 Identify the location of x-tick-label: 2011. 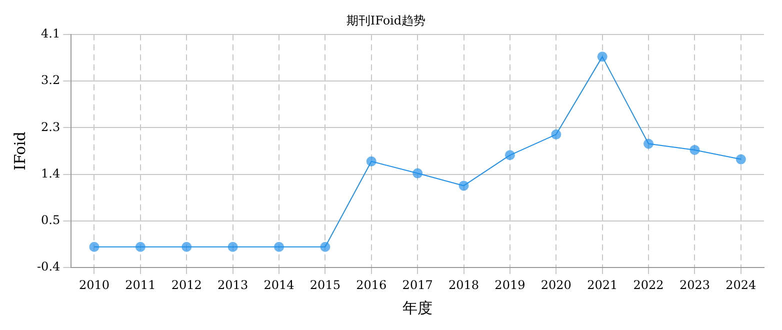
(140, 285).